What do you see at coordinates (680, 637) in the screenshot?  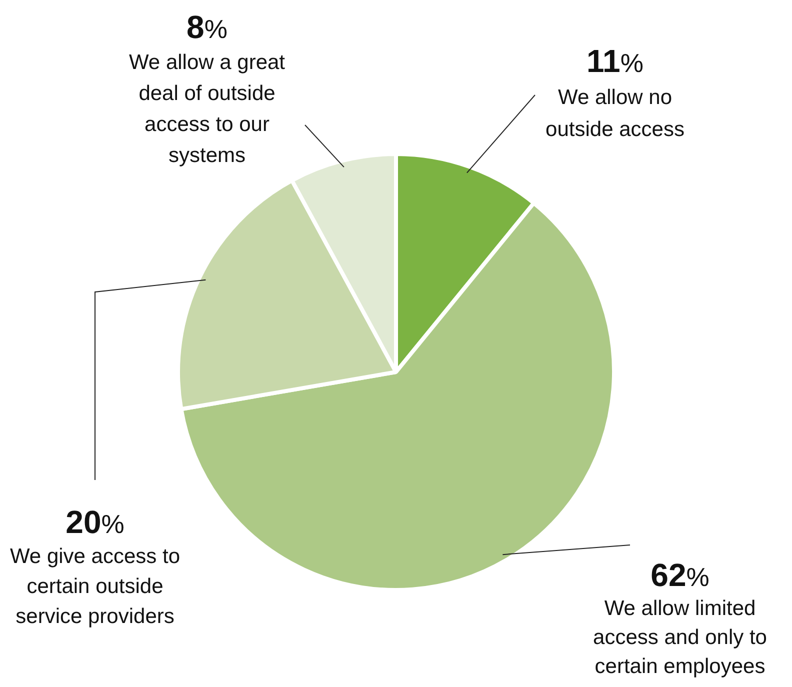 I see `slice-label: We allow limited access and only to certain employees` at bounding box center [680, 637].